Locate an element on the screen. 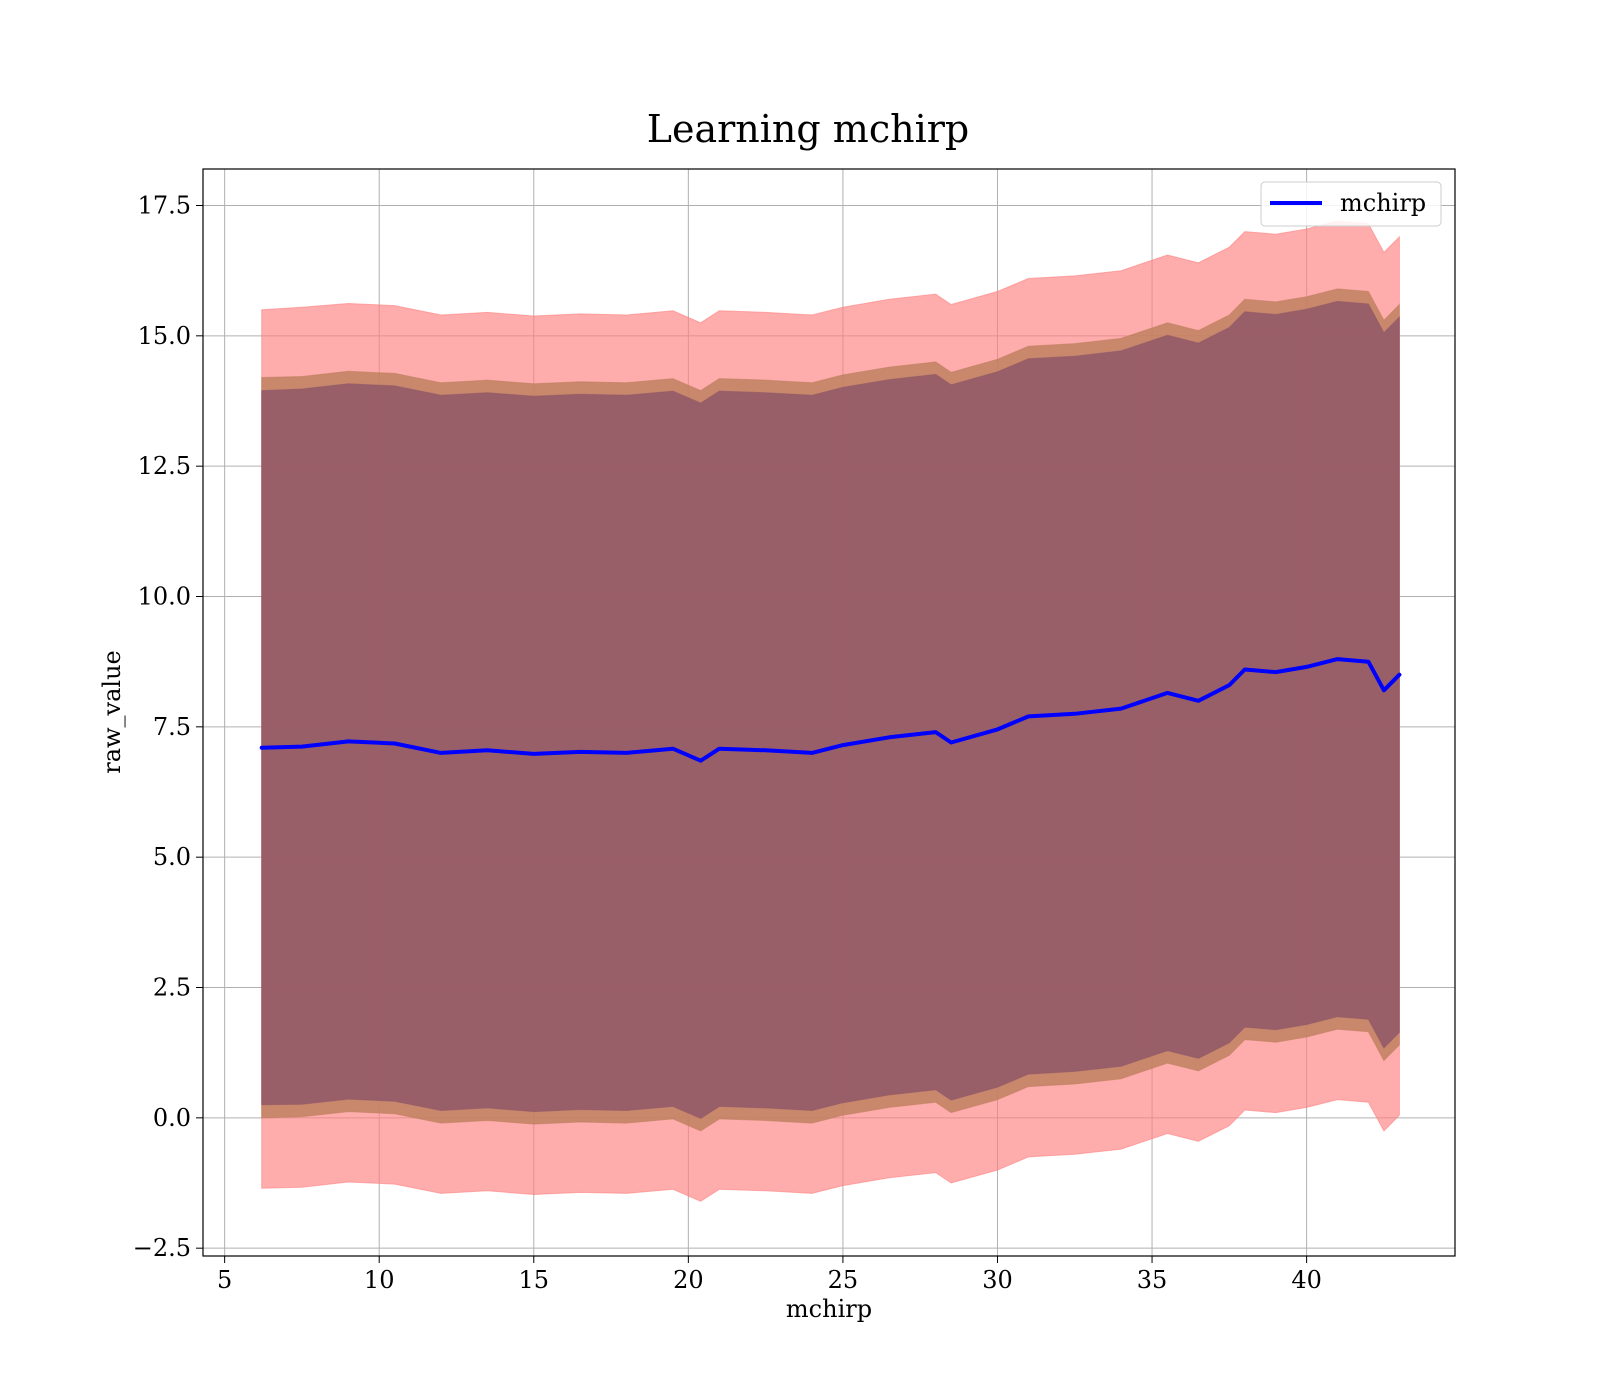 This screenshot has width=1600, height=1400. y-tick-label: 7.5 is located at coordinates (172, 727).